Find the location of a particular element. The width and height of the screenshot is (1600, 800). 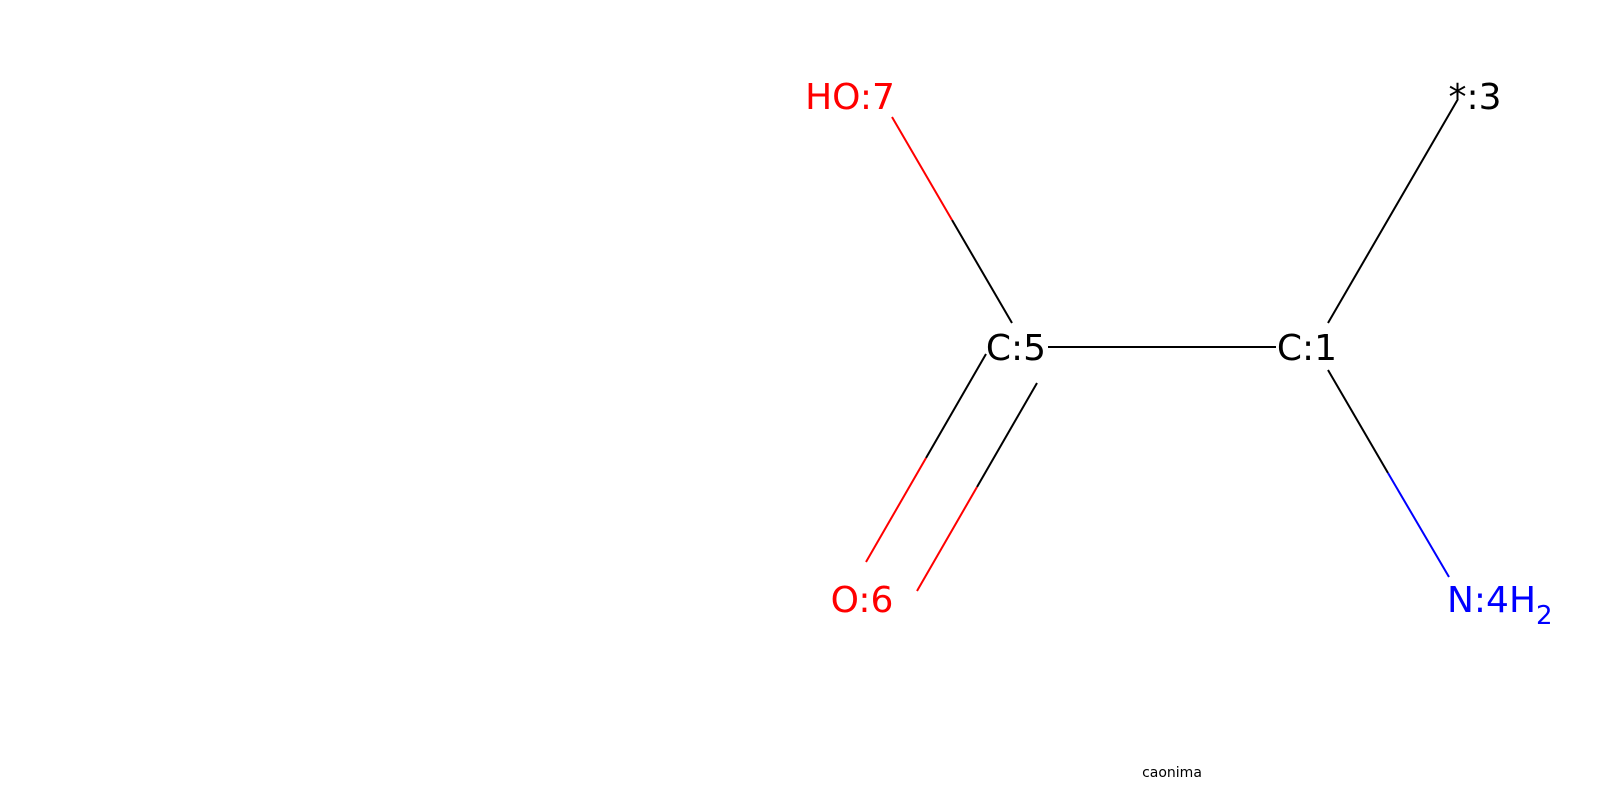

diagram-caption: caonima is located at coordinates (1172, 773).